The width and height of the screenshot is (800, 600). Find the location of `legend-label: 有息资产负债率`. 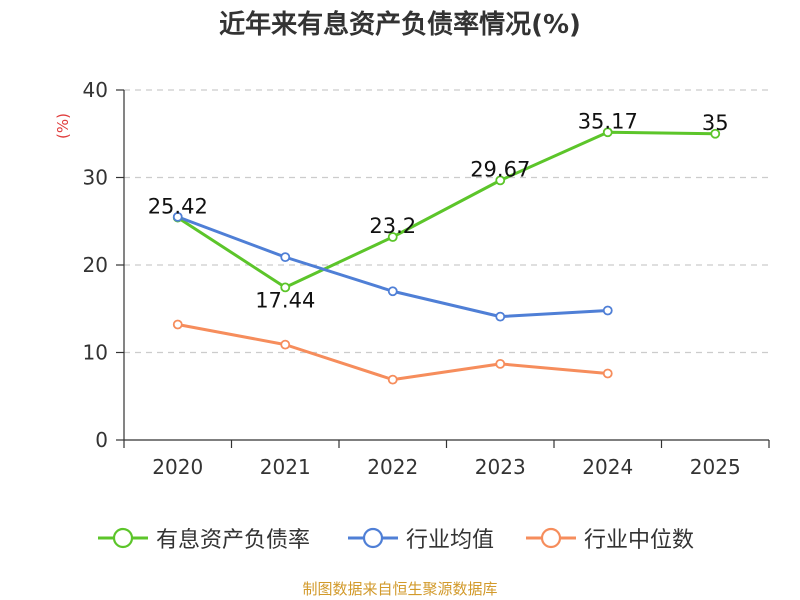

legend-label: 有息资产负债率 is located at coordinates (233, 540).